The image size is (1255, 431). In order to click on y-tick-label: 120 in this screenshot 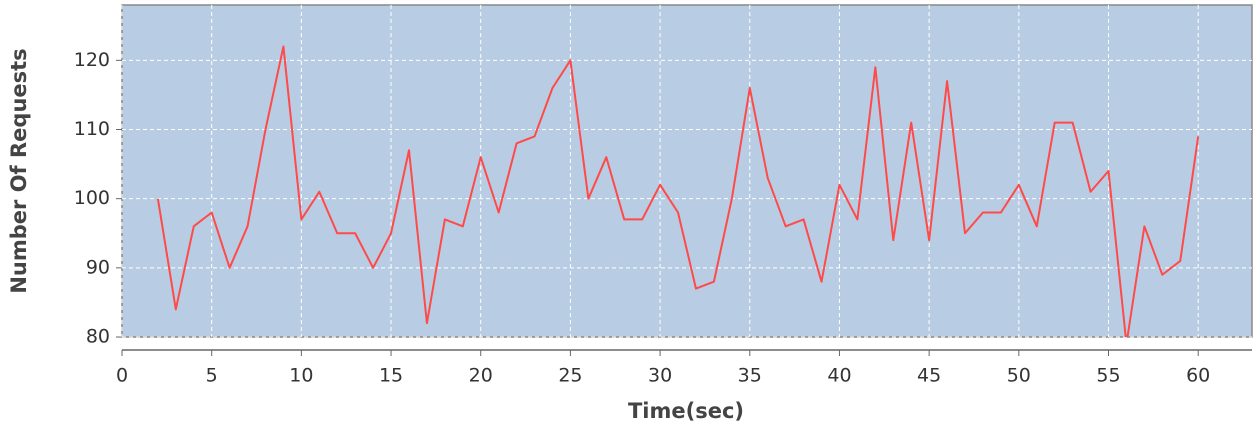, I will do `click(92, 60)`.